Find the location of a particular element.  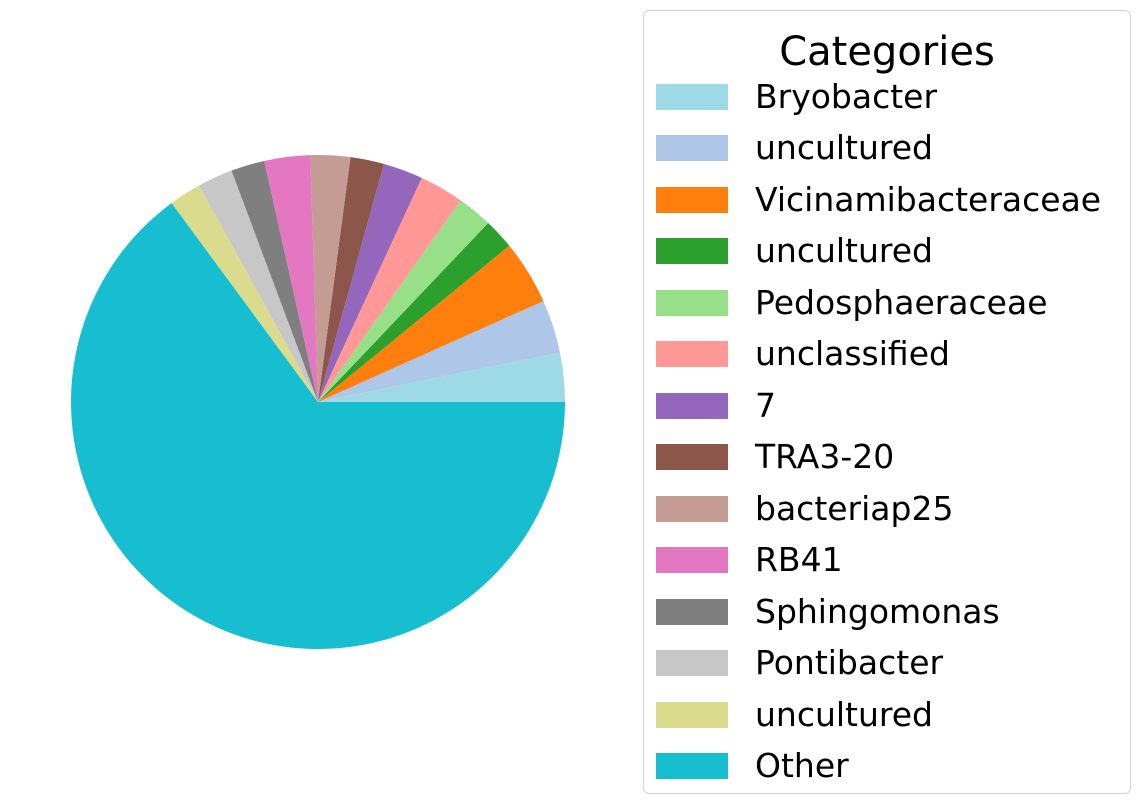

legend-item: Pontibacter is located at coordinates (891, 664).